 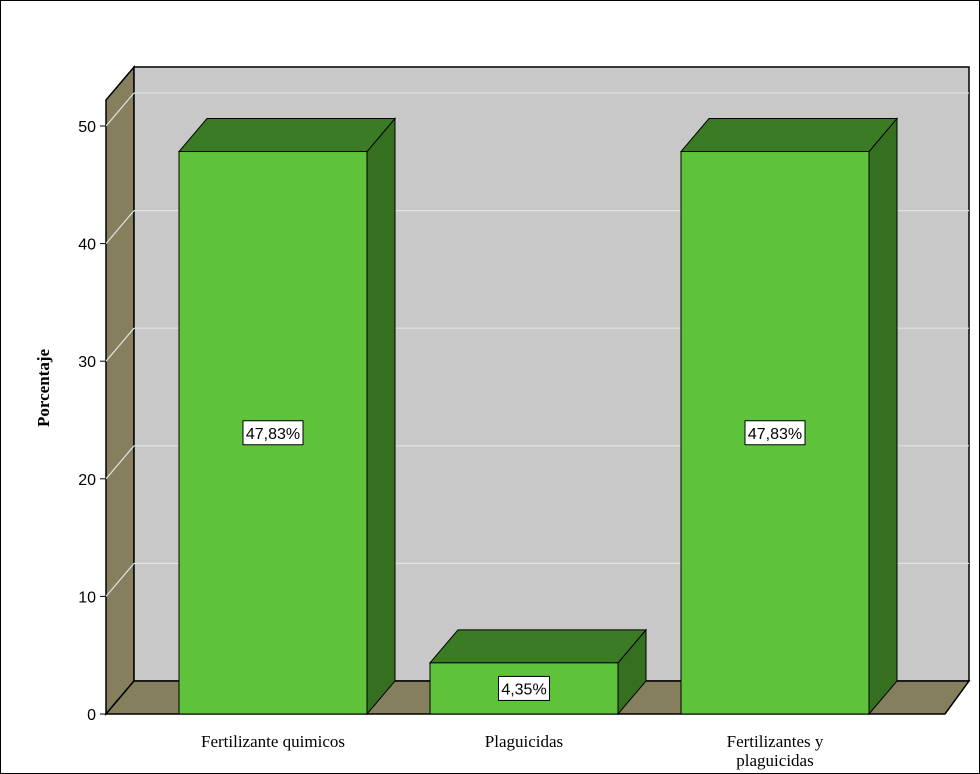 I want to click on y-tick-label: 20, so click(x=87, y=480).